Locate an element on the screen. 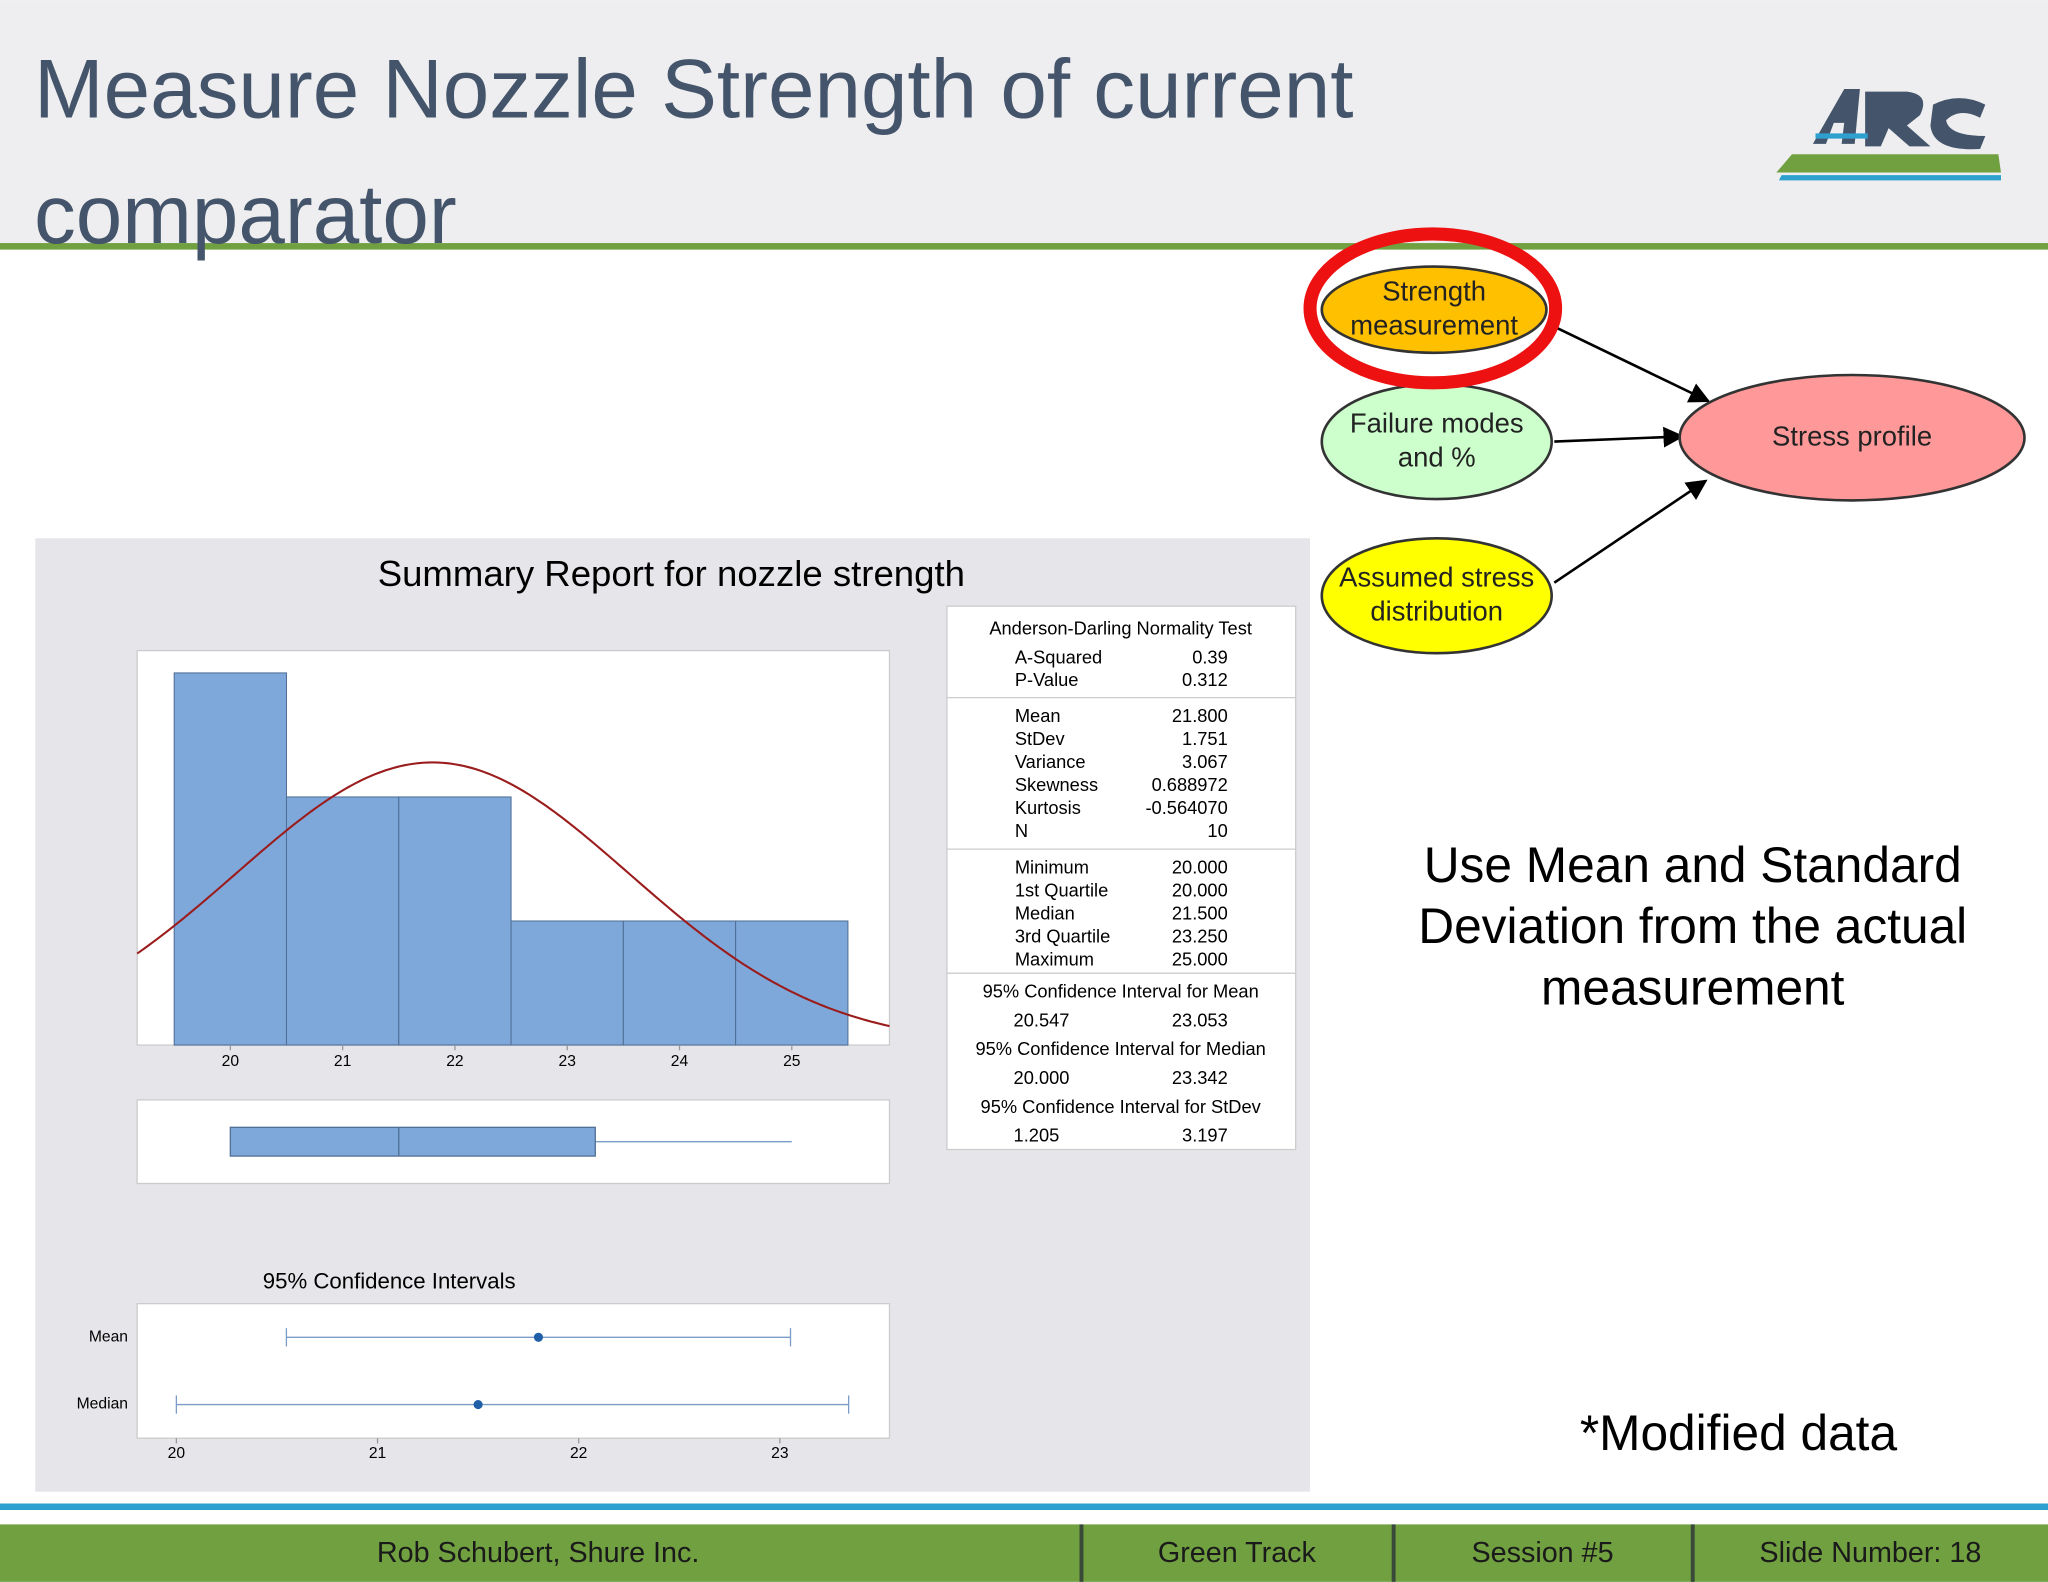 The image size is (2048, 1582). stats-label: 3rd Quartile is located at coordinates (1062, 936).